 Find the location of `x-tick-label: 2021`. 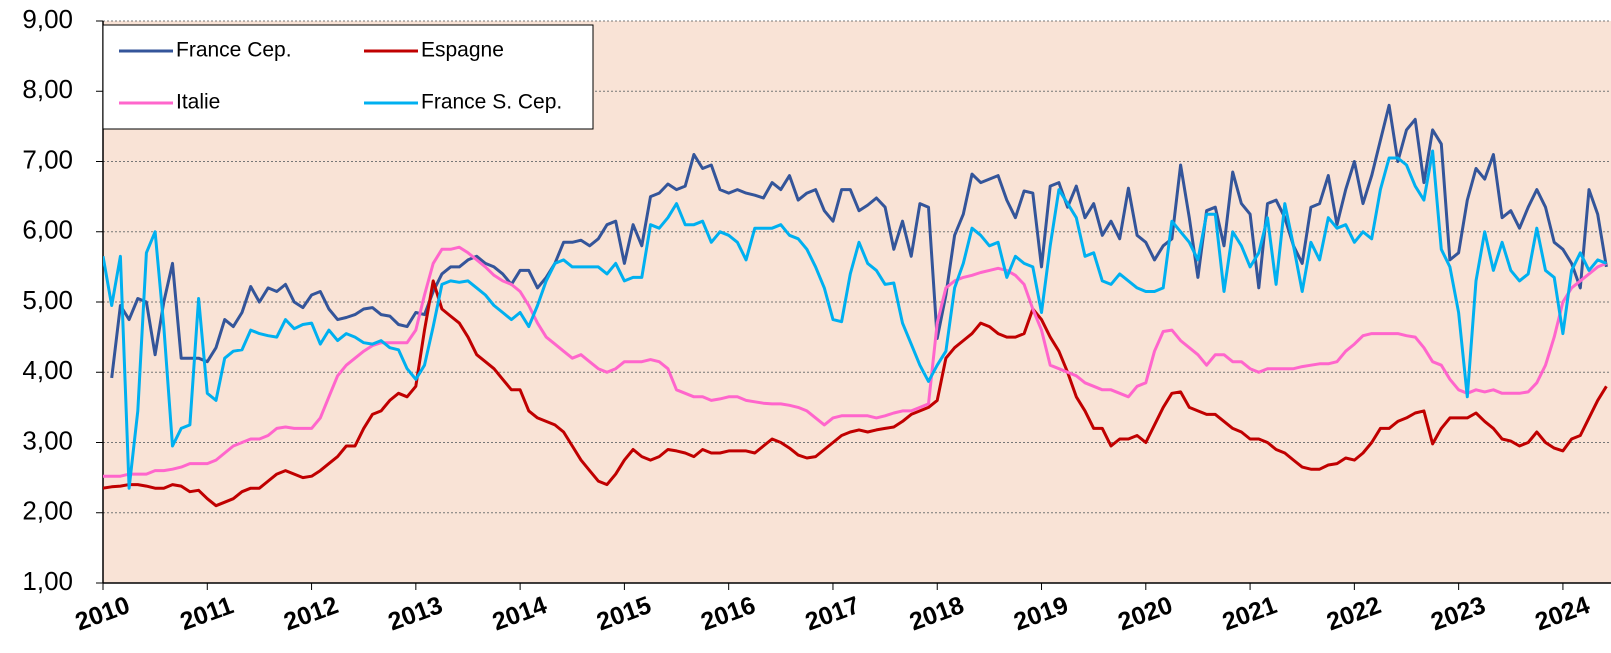

x-tick-label: 2021 is located at coordinates (1250, 613).